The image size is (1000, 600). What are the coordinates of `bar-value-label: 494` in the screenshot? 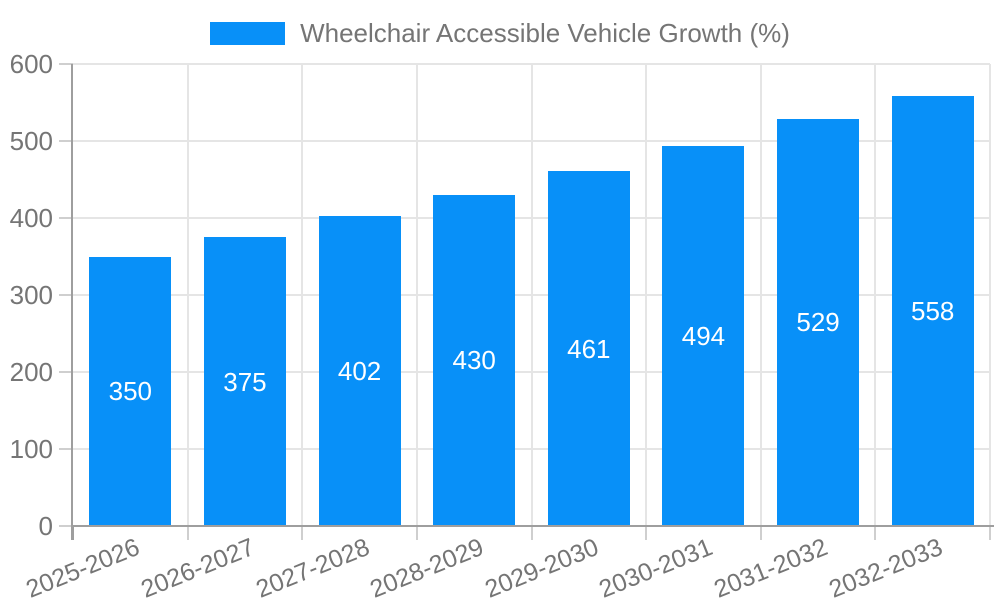 It's located at (703, 335).